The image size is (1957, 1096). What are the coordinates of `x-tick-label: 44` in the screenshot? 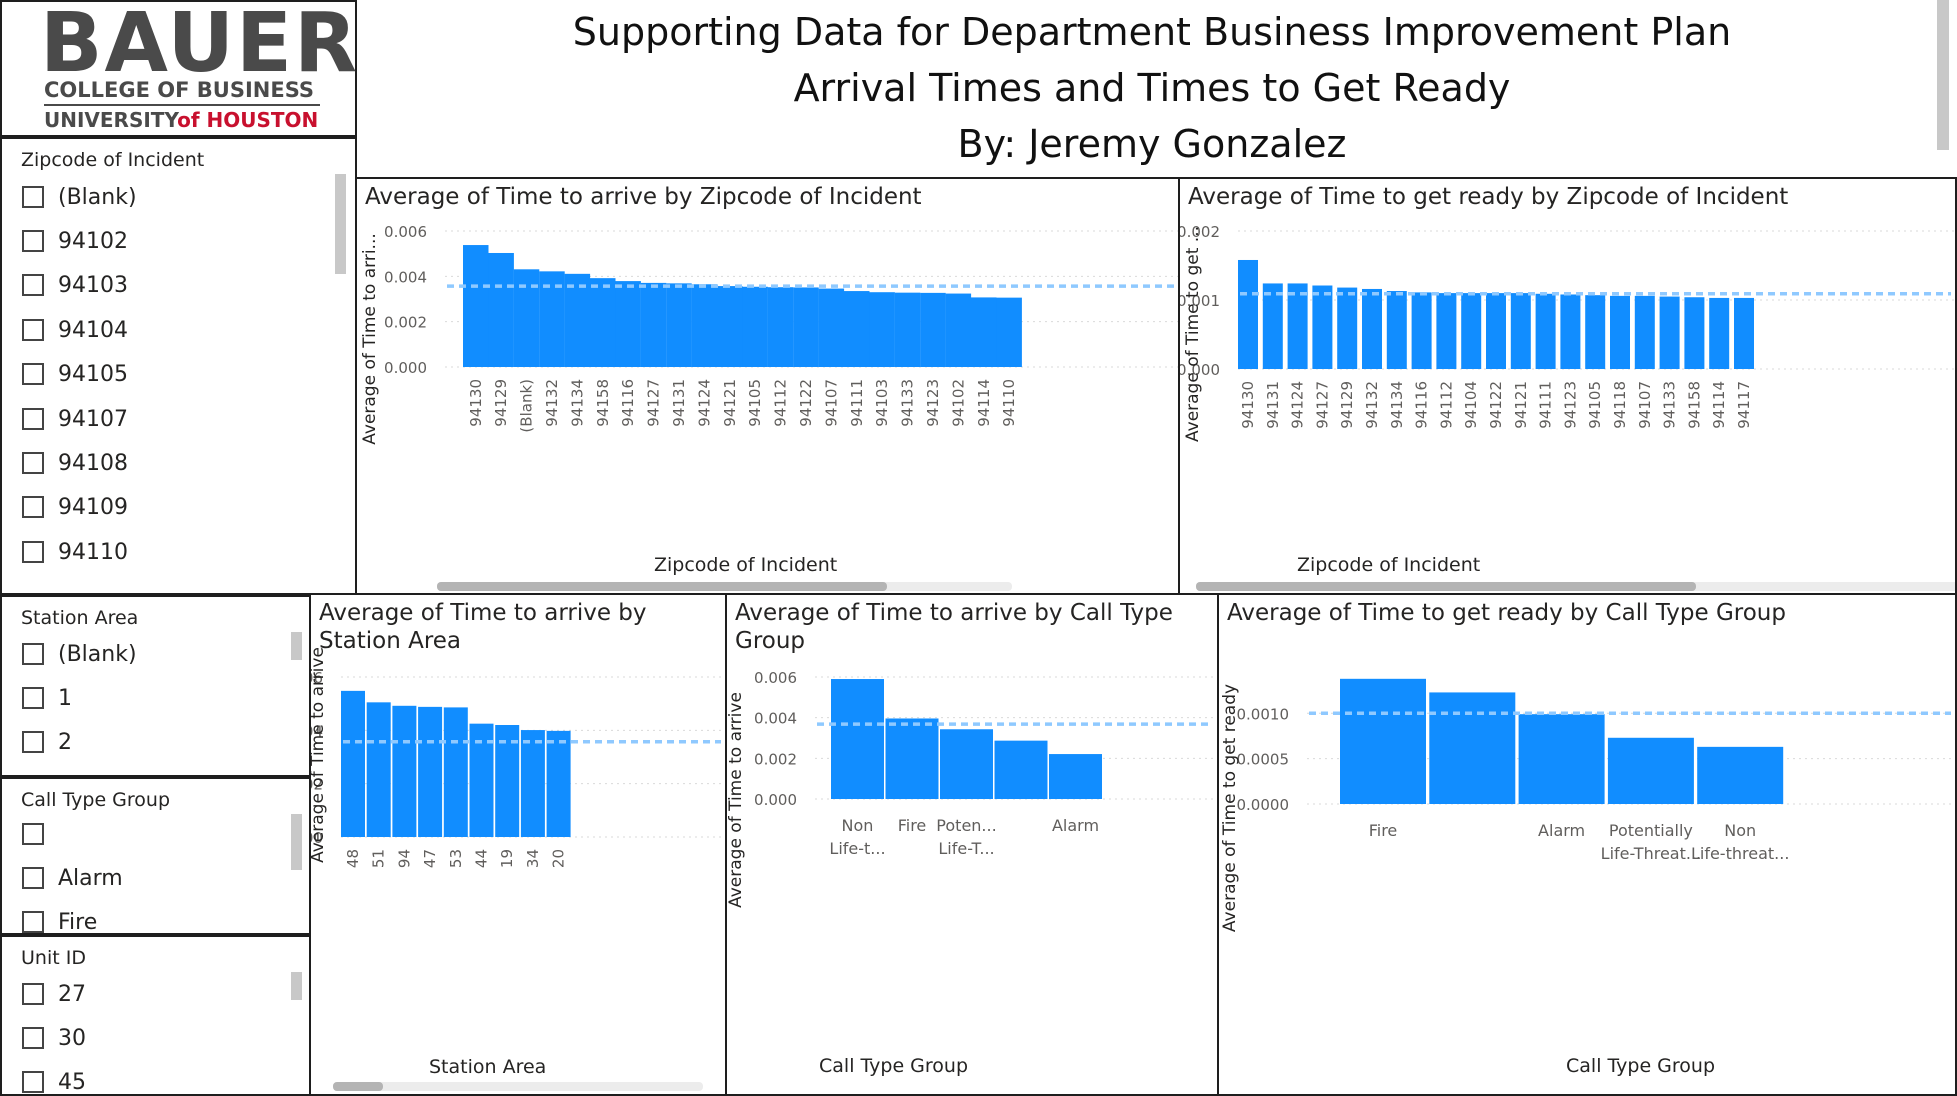 It's located at (482, 858).